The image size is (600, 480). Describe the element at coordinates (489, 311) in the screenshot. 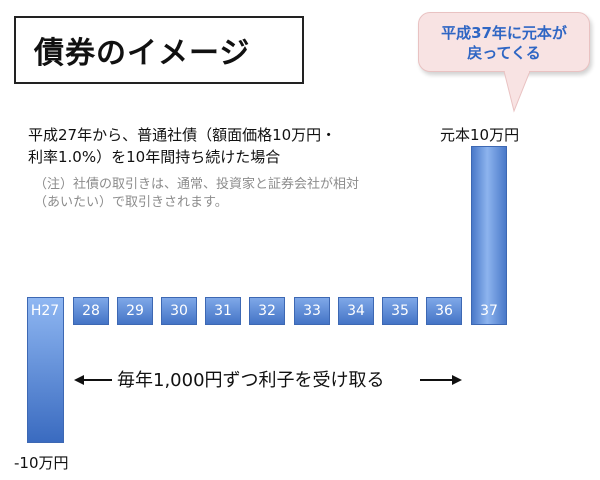

I see `year-37: 37` at that location.